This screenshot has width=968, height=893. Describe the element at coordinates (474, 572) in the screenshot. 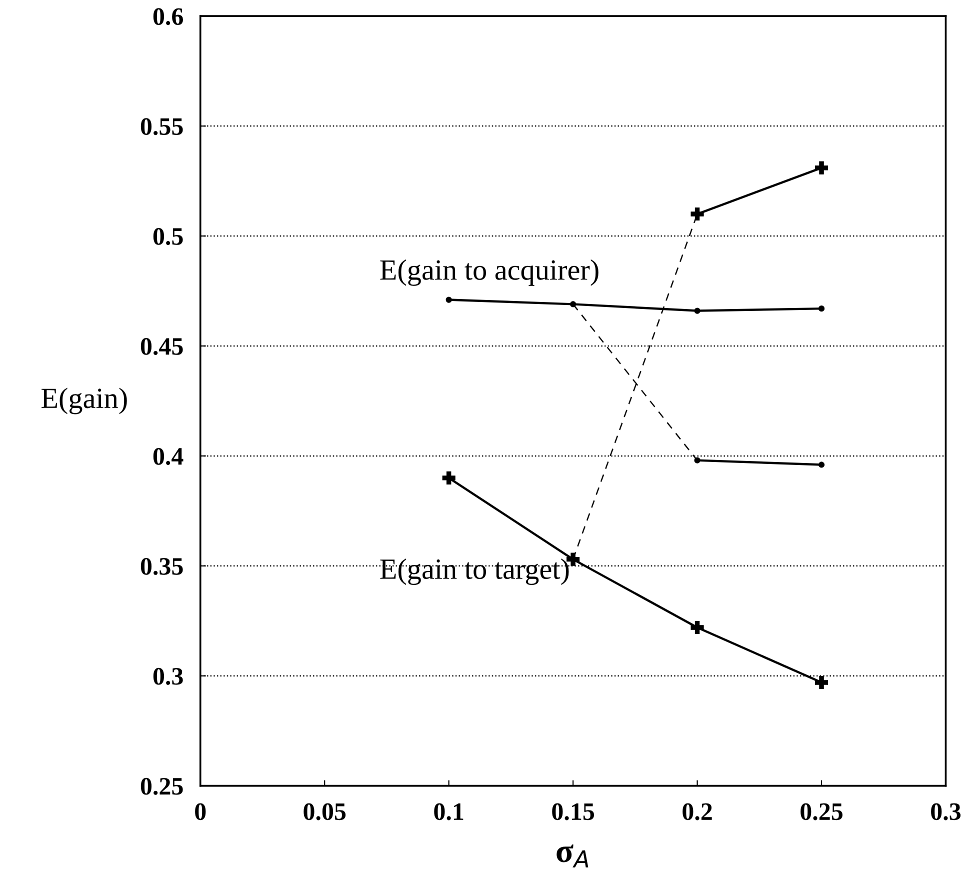

I see `series-label: E(gain to target)` at that location.